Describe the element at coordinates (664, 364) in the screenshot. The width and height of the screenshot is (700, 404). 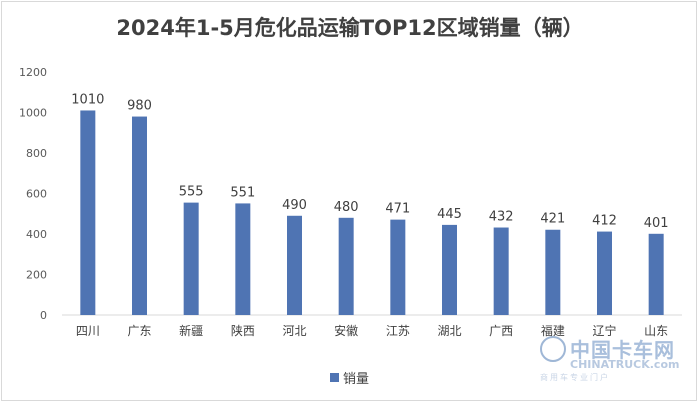
I see `watermark-domain-suffix: .com` at that location.